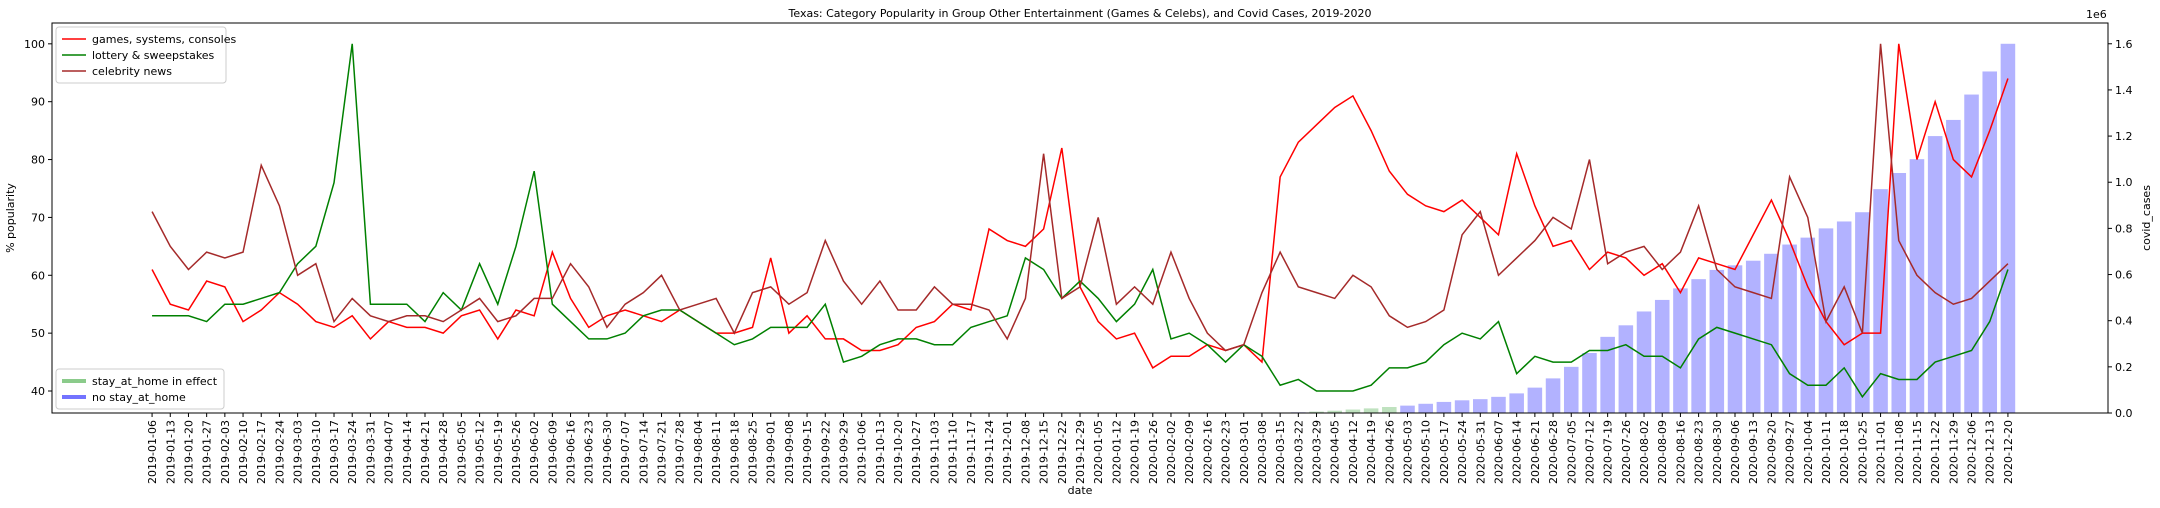  What do you see at coordinates (389, 452) in the screenshot?
I see `x-tick-label: 2019-04-07` at bounding box center [389, 452].